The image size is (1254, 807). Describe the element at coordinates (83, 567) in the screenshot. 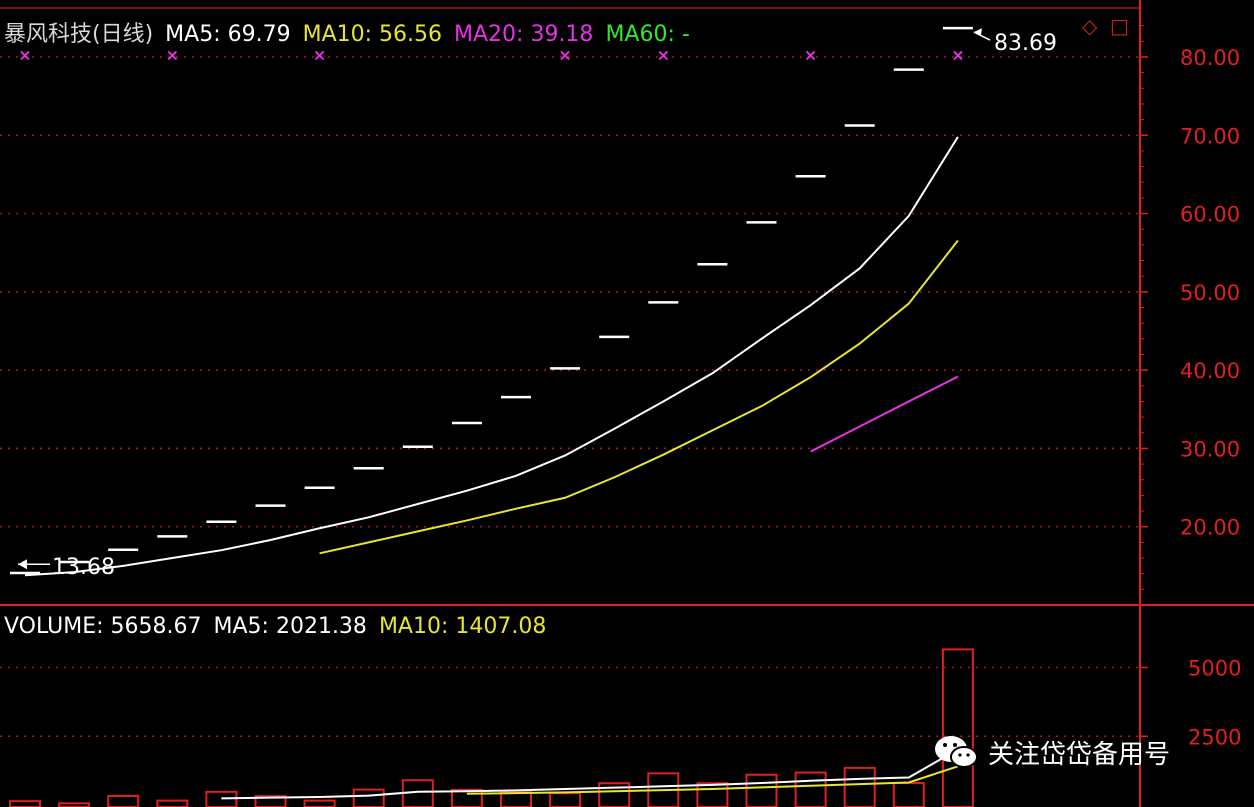

I see `low-price-label: 13.68` at that location.